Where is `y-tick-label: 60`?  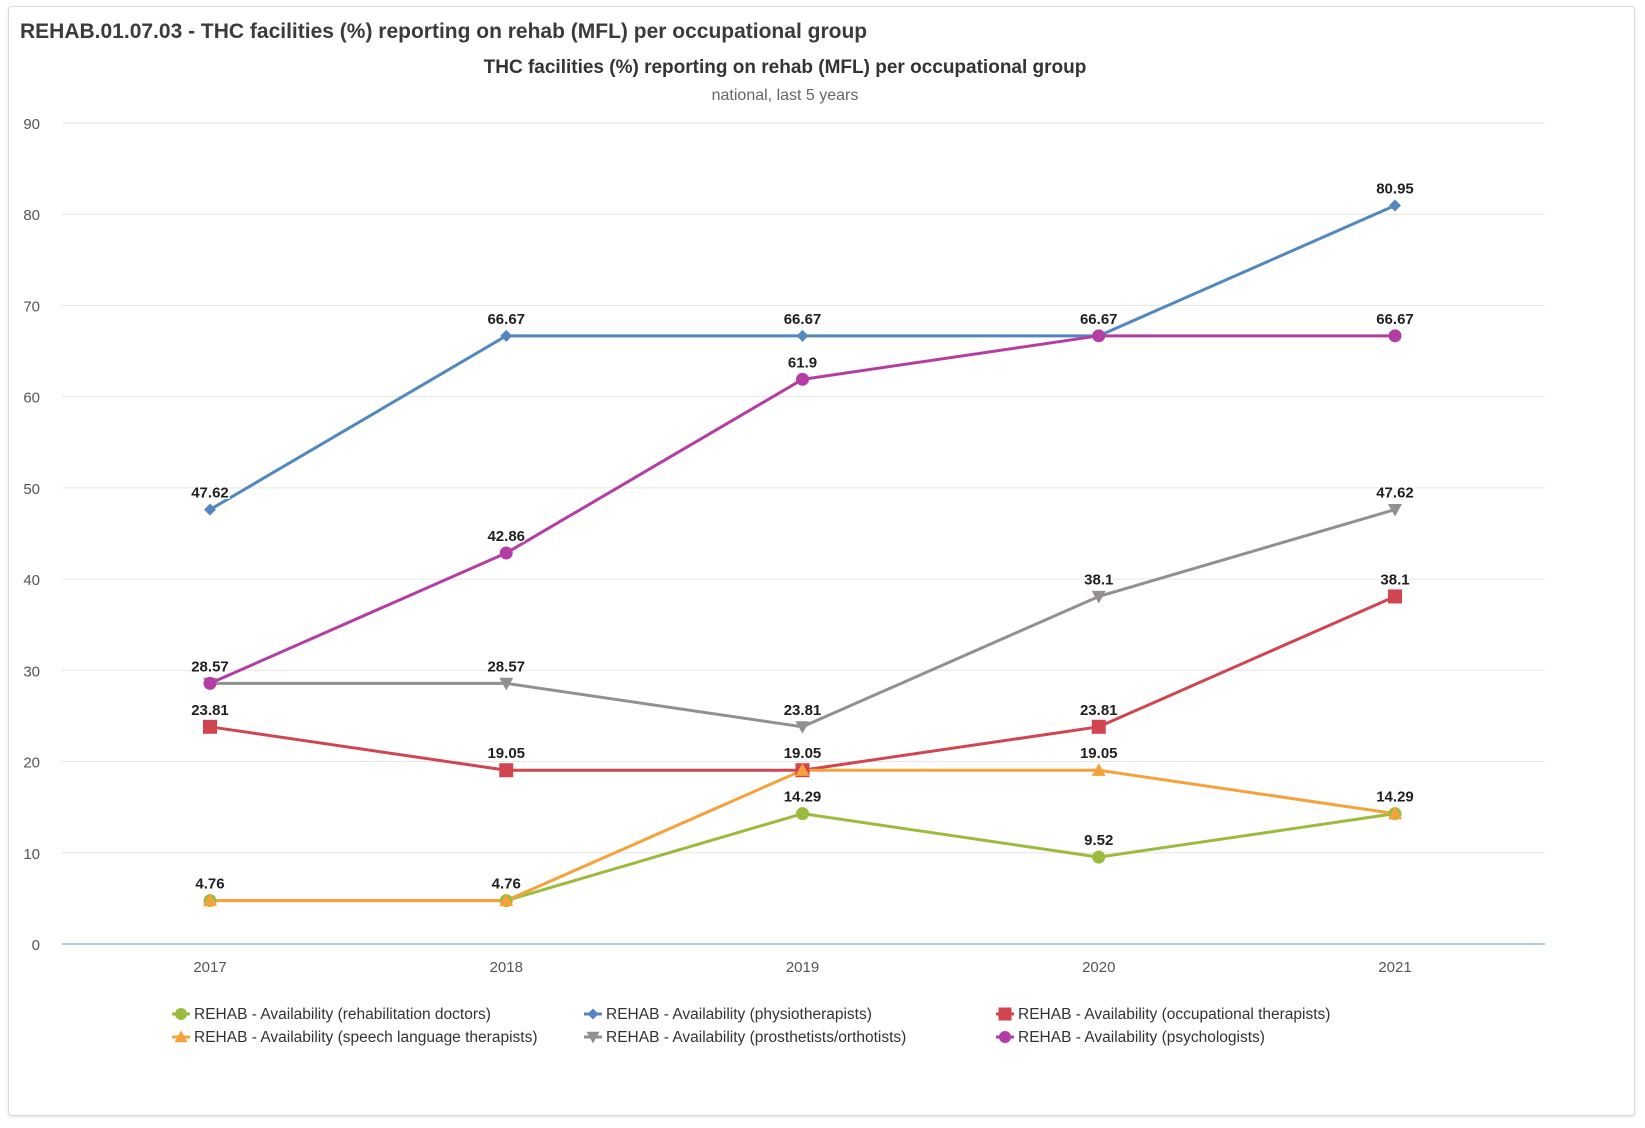 y-tick-label: 60 is located at coordinates (31, 398).